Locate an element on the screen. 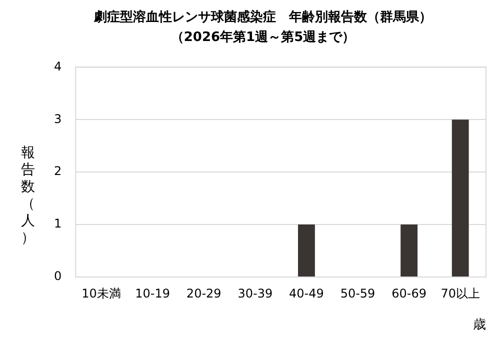 This screenshot has height=337, width=500. y-tick-label: 0 is located at coordinates (58, 276).